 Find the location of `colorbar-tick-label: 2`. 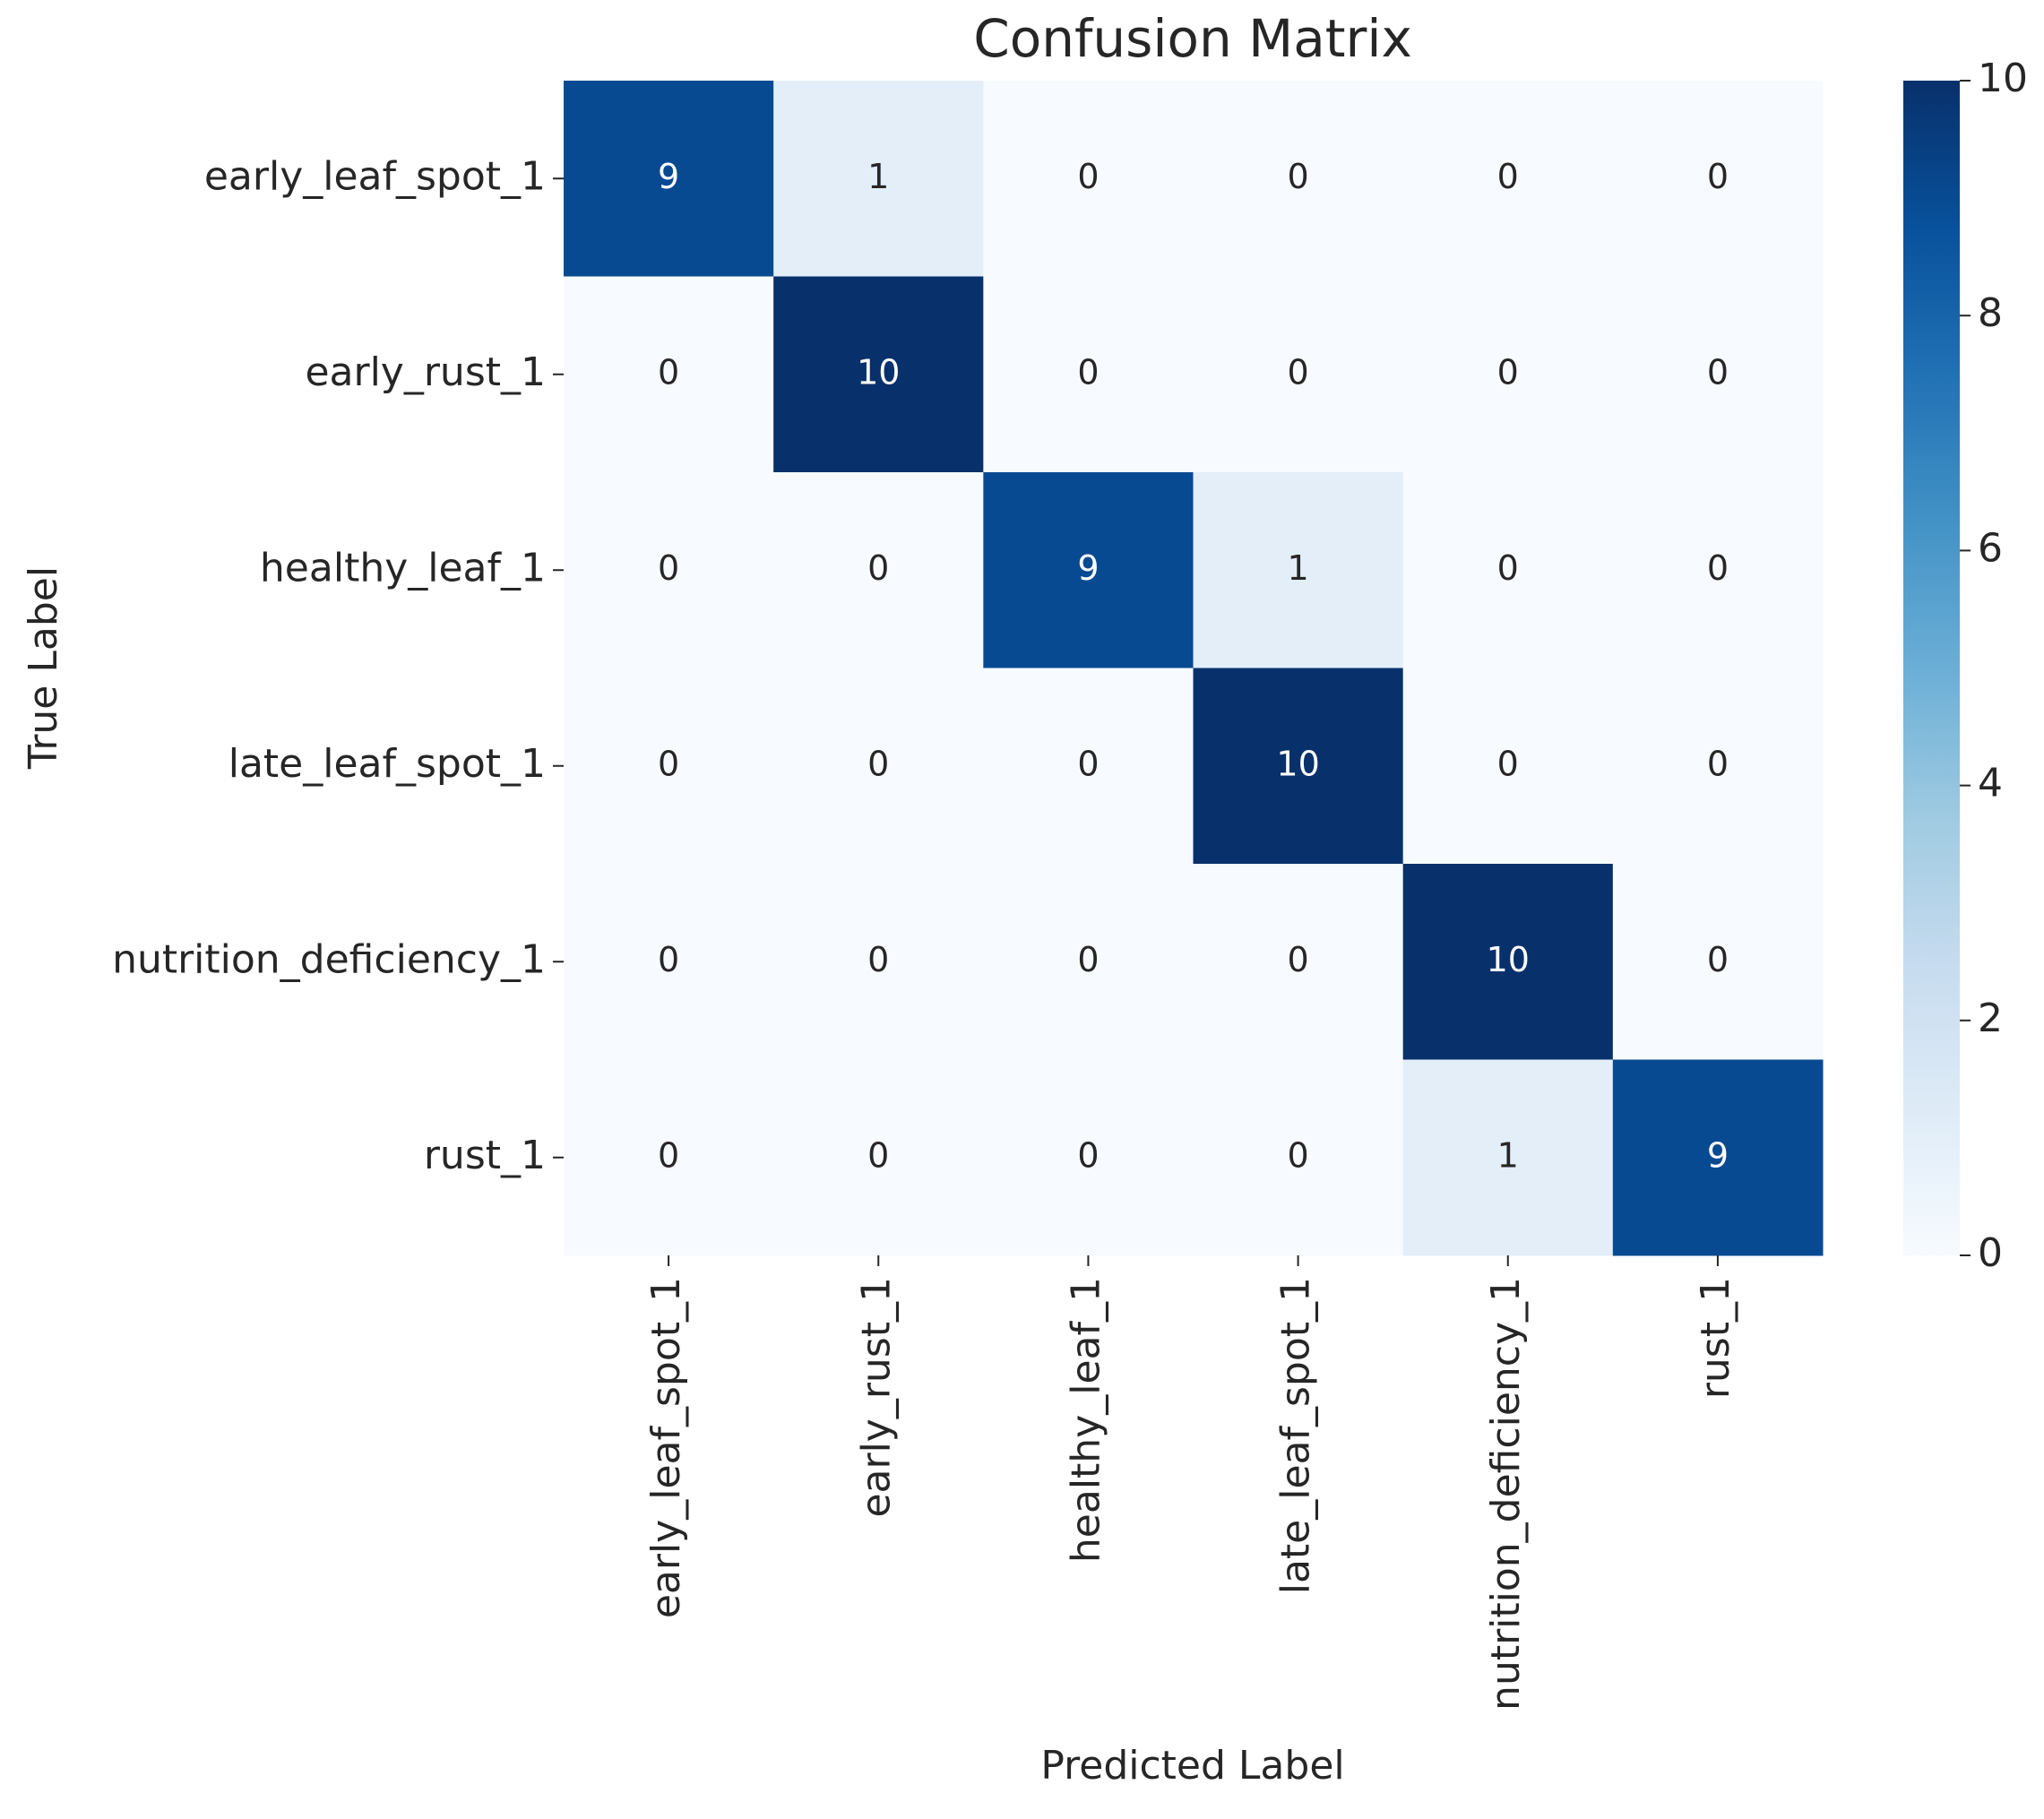

colorbar-tick-label: 2 is located at coordinates (1991, 1019).